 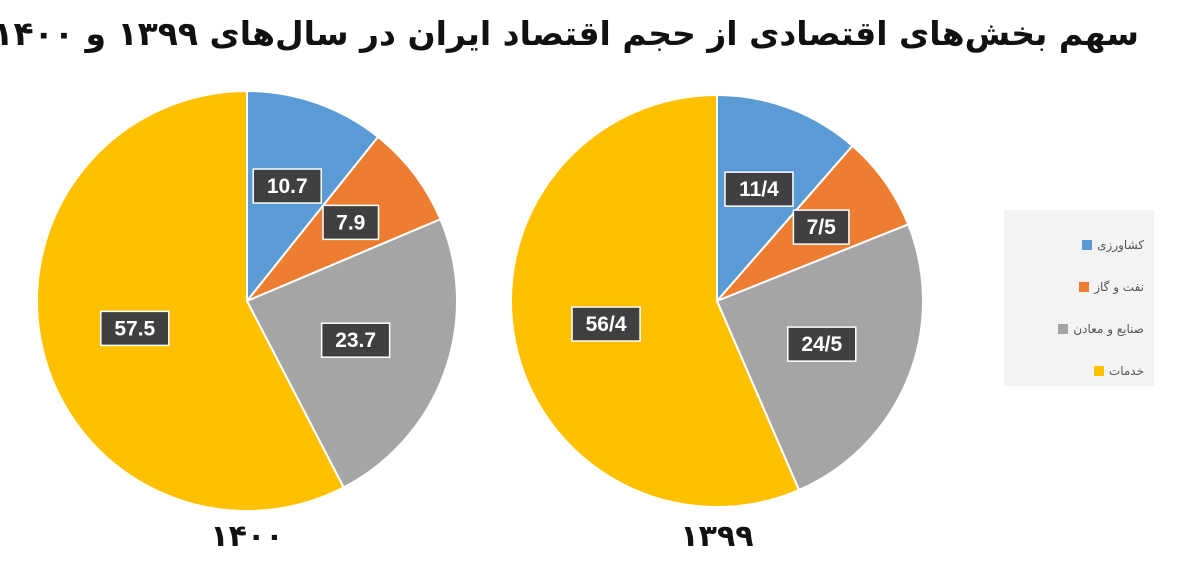 What do you see at coordinates (1080, 371) in the screenshot?
I see `legend-item-services: خدمات` at bounding box center [1080, 371].